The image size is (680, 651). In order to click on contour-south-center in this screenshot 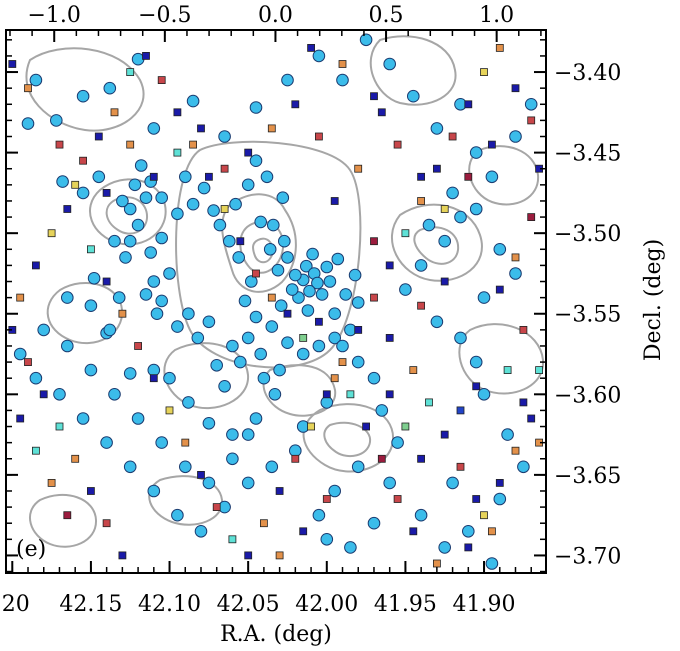, I will do `click(299, 390)`.